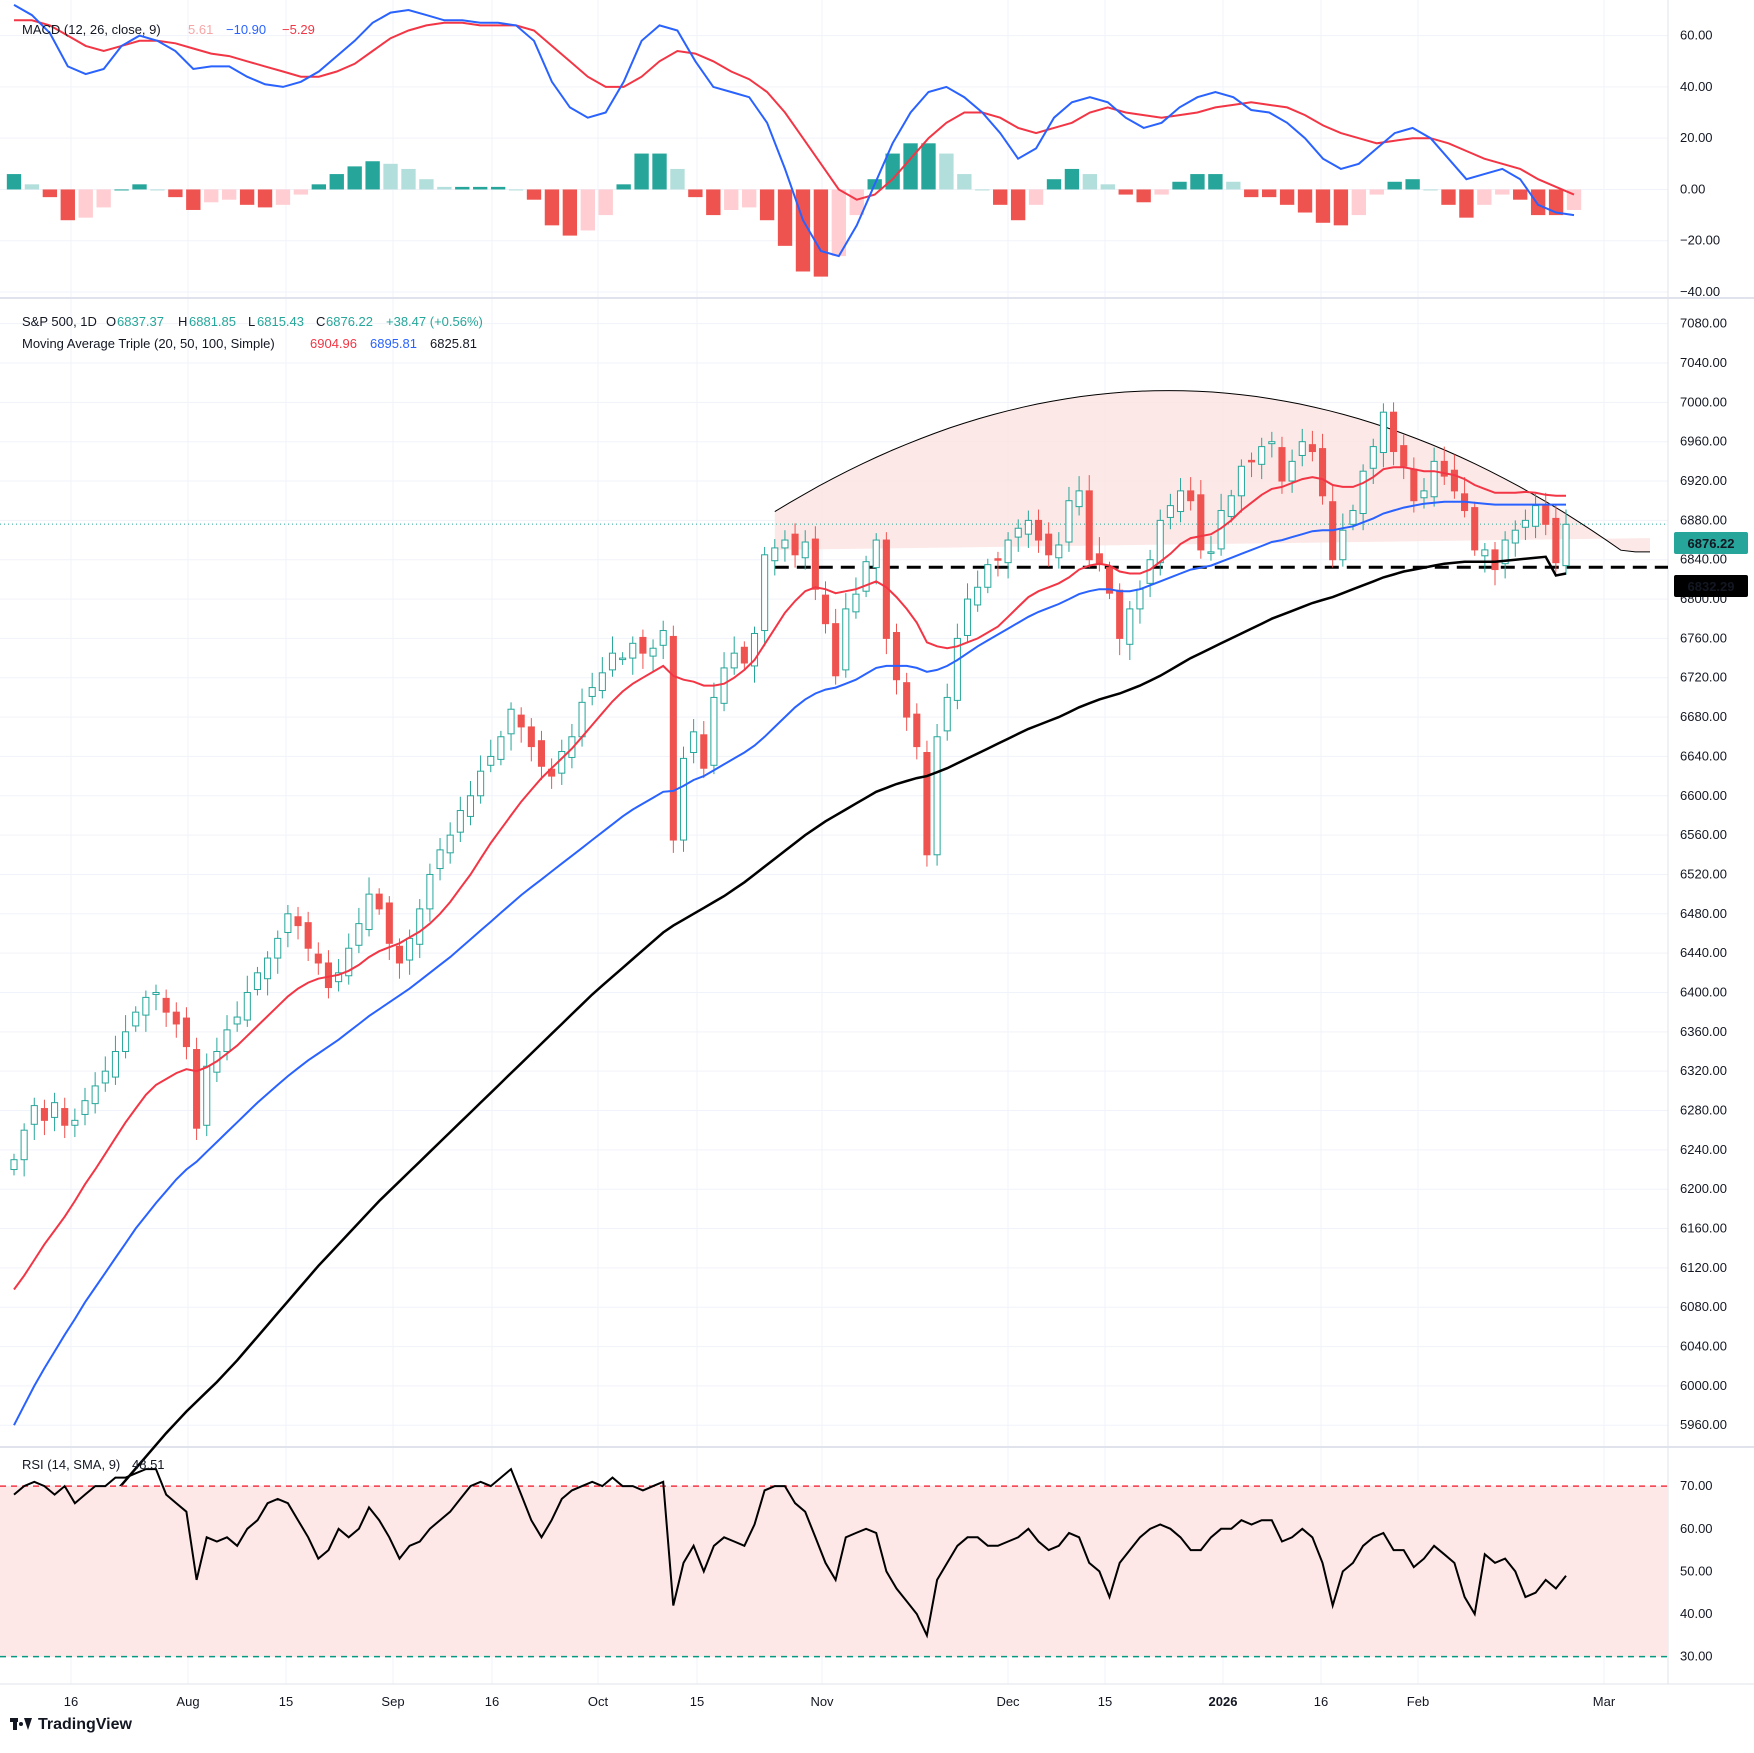 The height and width of the screenshot is (1753, 1754). I want to click on rsi-tick-label: 40.00, so click(1696, 1613).